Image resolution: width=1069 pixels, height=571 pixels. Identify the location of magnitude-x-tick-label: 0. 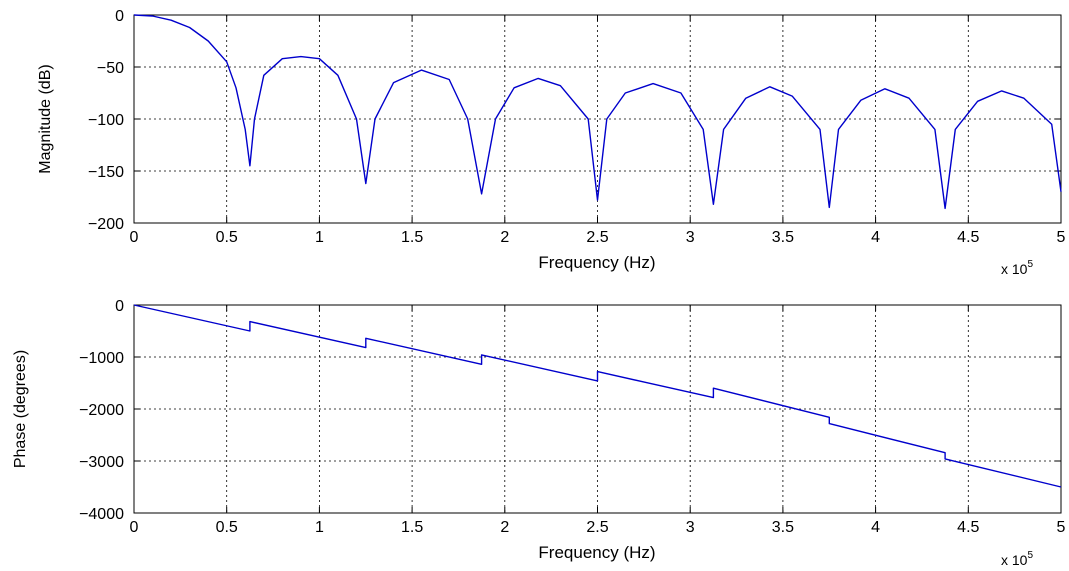
(134, 237).